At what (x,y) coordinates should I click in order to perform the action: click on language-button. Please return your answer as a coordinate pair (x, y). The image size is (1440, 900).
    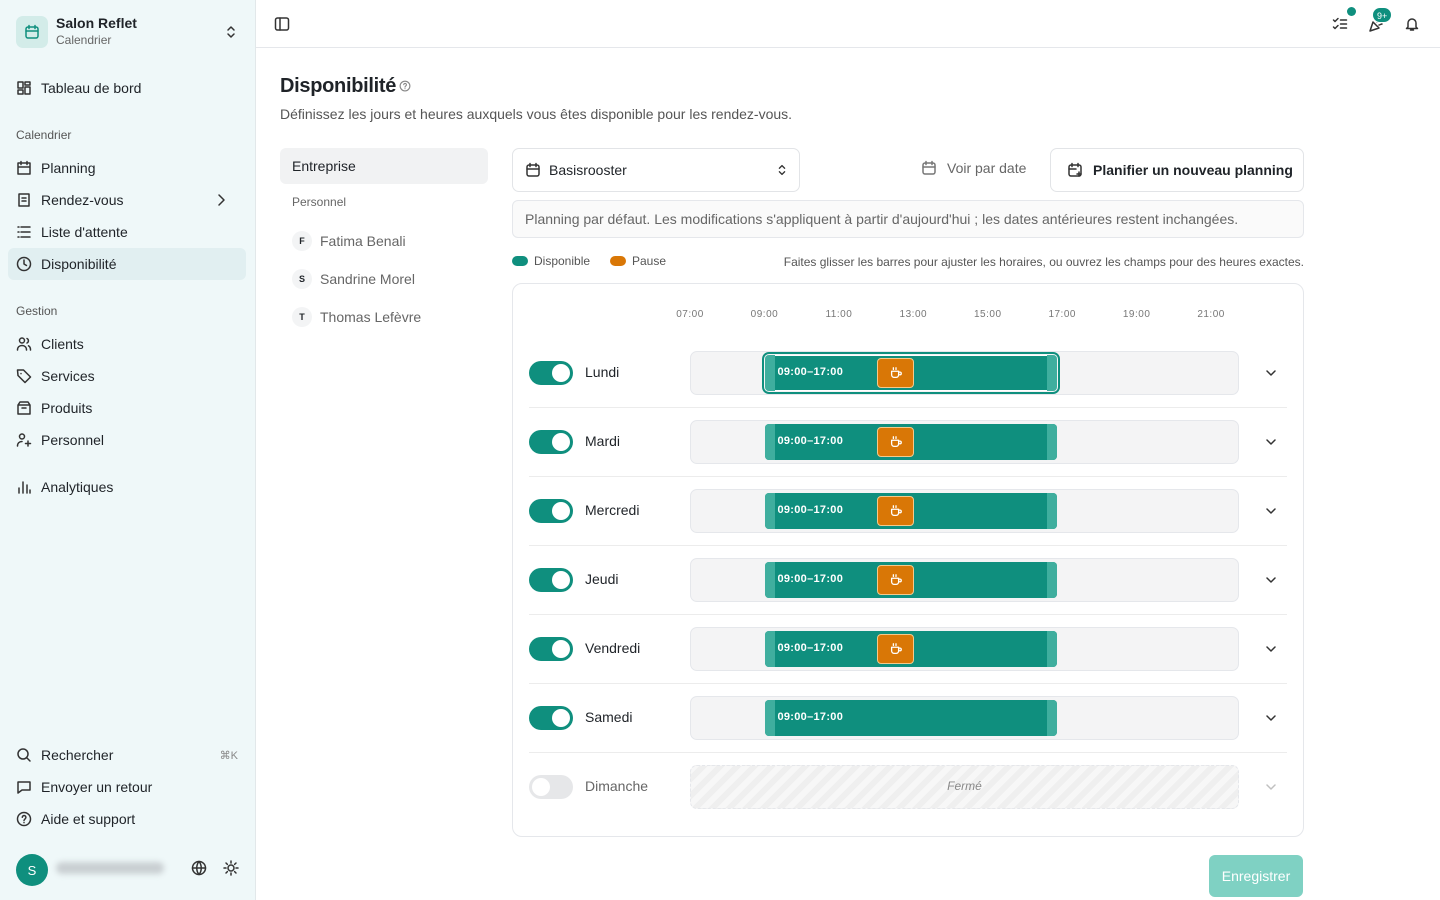
    Looking at the image, I should click on (199, 868).